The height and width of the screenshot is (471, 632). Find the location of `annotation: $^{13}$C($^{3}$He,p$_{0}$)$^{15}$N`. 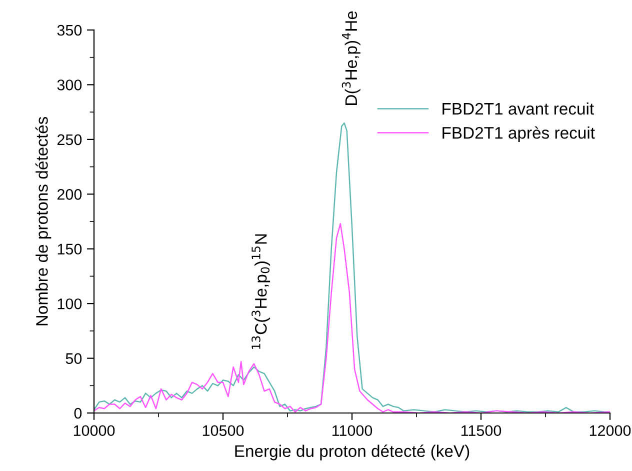

annotation: $^{13}$C($^{3}$He,p$_{0}$)$^{15}$N is located at coordinates (261, 291).